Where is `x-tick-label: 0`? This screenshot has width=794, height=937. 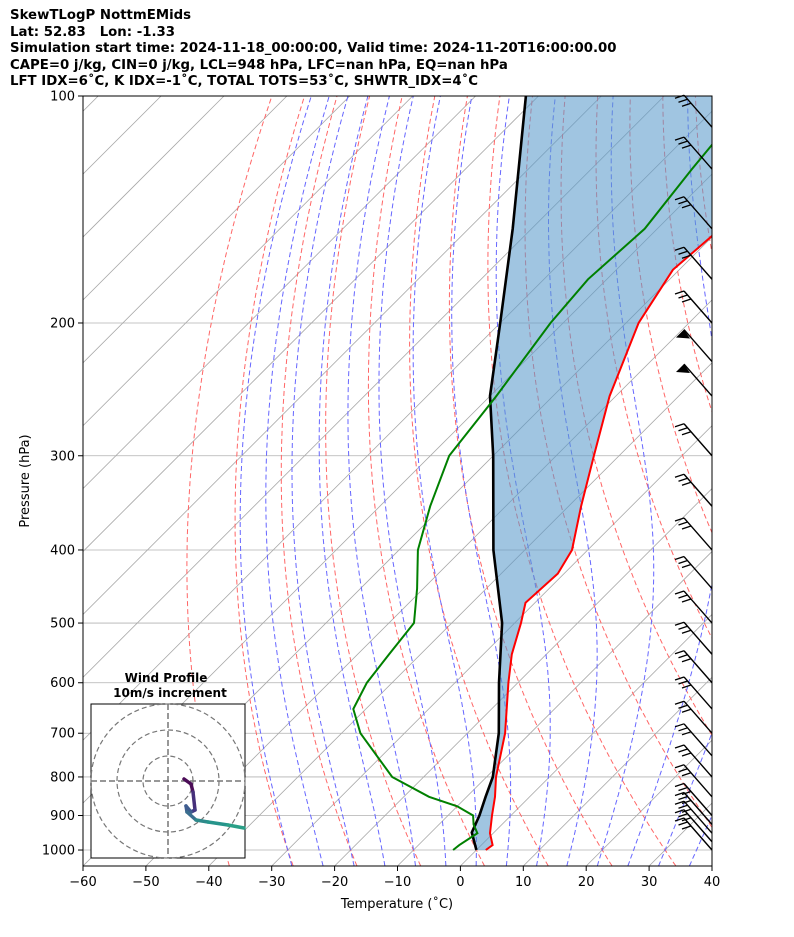 x-tick-label: 0 is located at coordinates (460, 882).